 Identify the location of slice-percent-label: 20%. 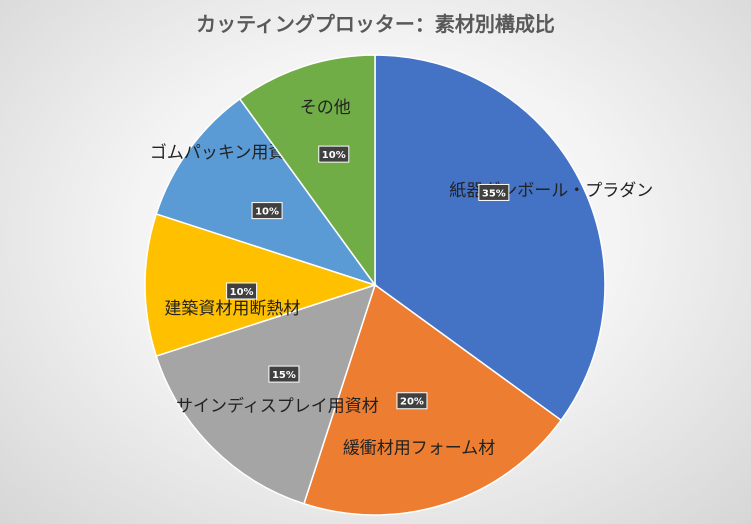
(412, 402).